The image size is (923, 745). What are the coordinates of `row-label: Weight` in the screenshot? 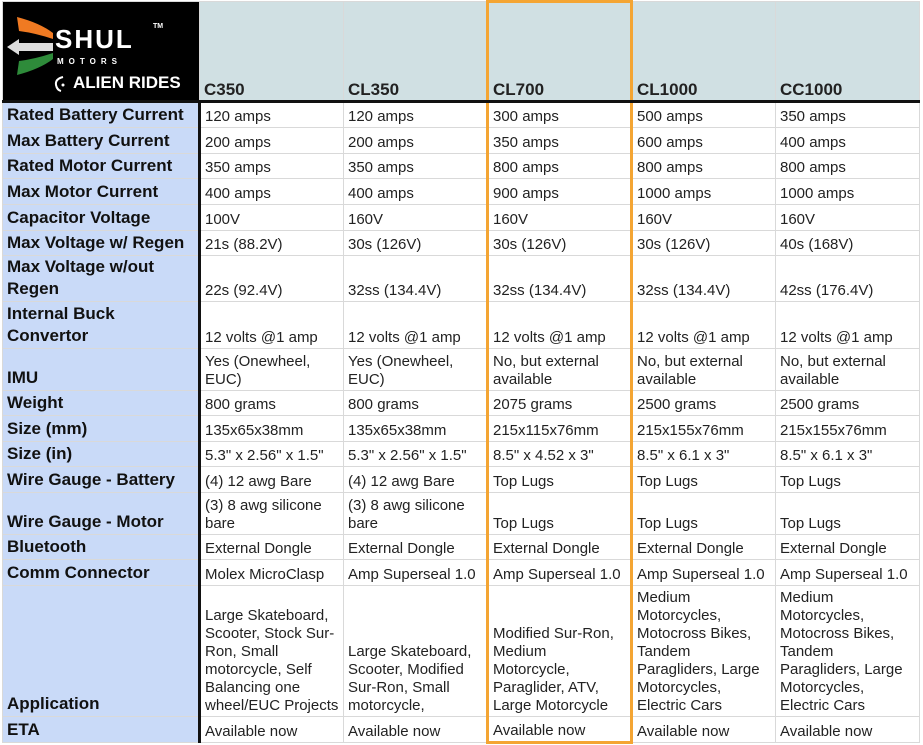 It's located at (101, 403).